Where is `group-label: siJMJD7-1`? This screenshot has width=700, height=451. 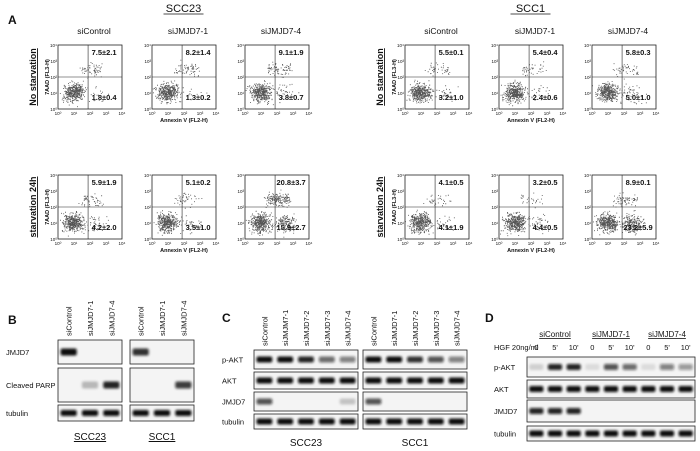 group-label: siJMJD7-1 is located at coordinates (611, 334).